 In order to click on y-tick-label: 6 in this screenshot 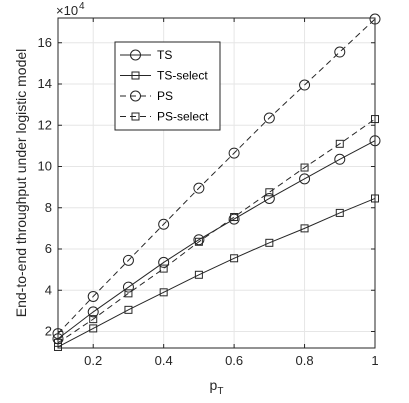, I will do `click(48, 248)`.